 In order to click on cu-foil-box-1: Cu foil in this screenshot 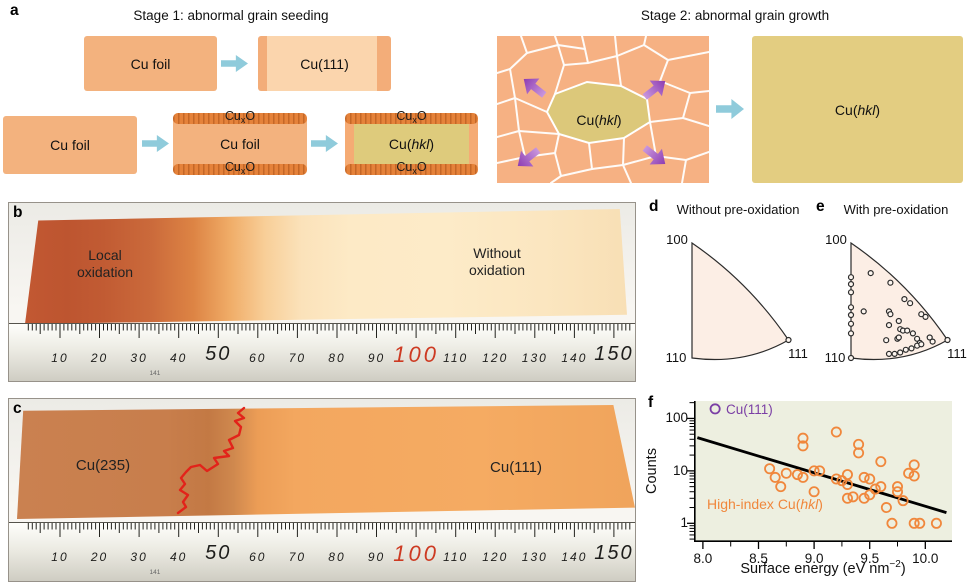, I will do `click(150, 63)`.